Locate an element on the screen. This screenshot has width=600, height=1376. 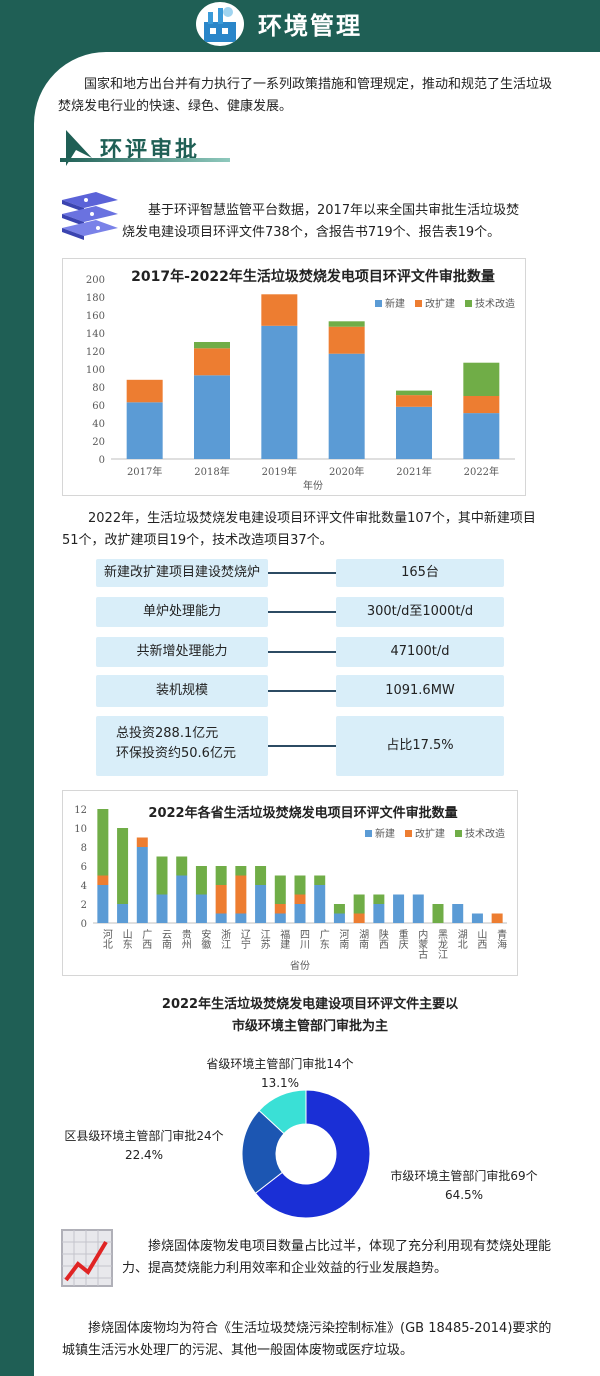
donut-slice is located at coordinates (282, 1112).